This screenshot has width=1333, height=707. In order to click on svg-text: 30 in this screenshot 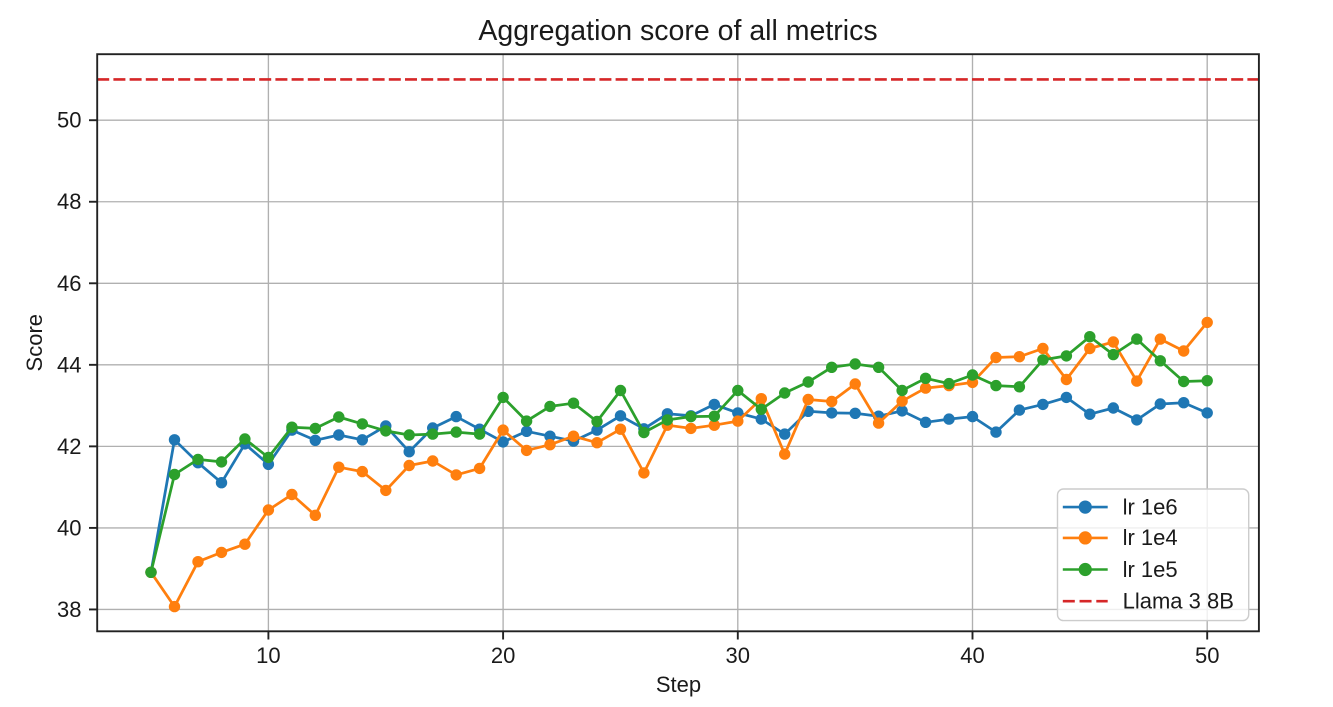, I will do `click(738, 655)`.